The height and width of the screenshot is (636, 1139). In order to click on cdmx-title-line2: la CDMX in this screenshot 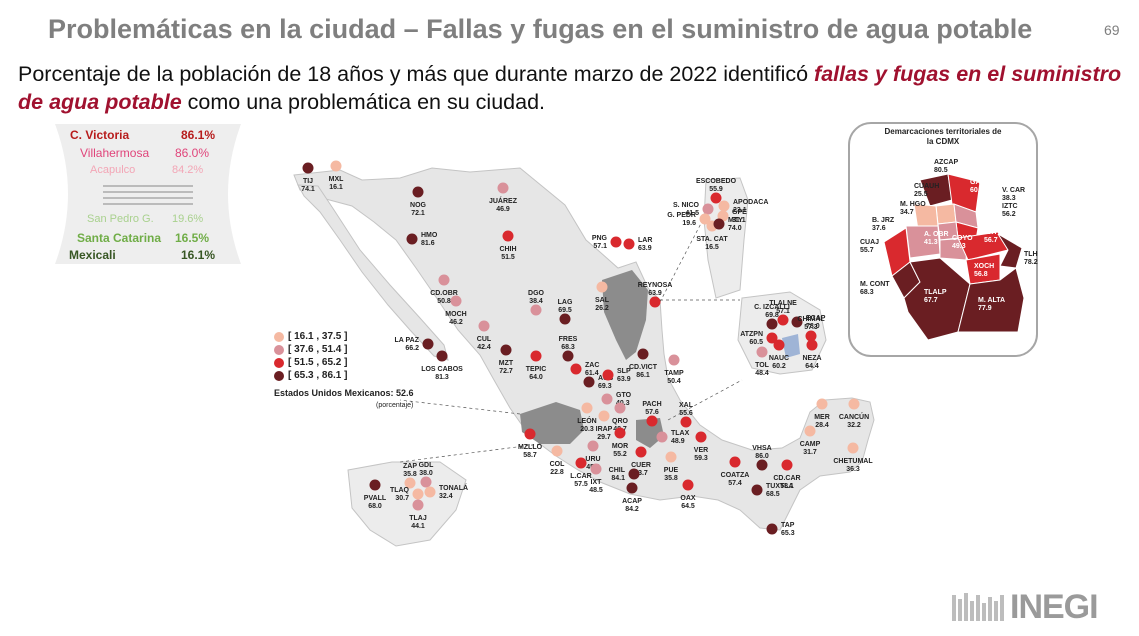, I will do `click(943, 141)`.